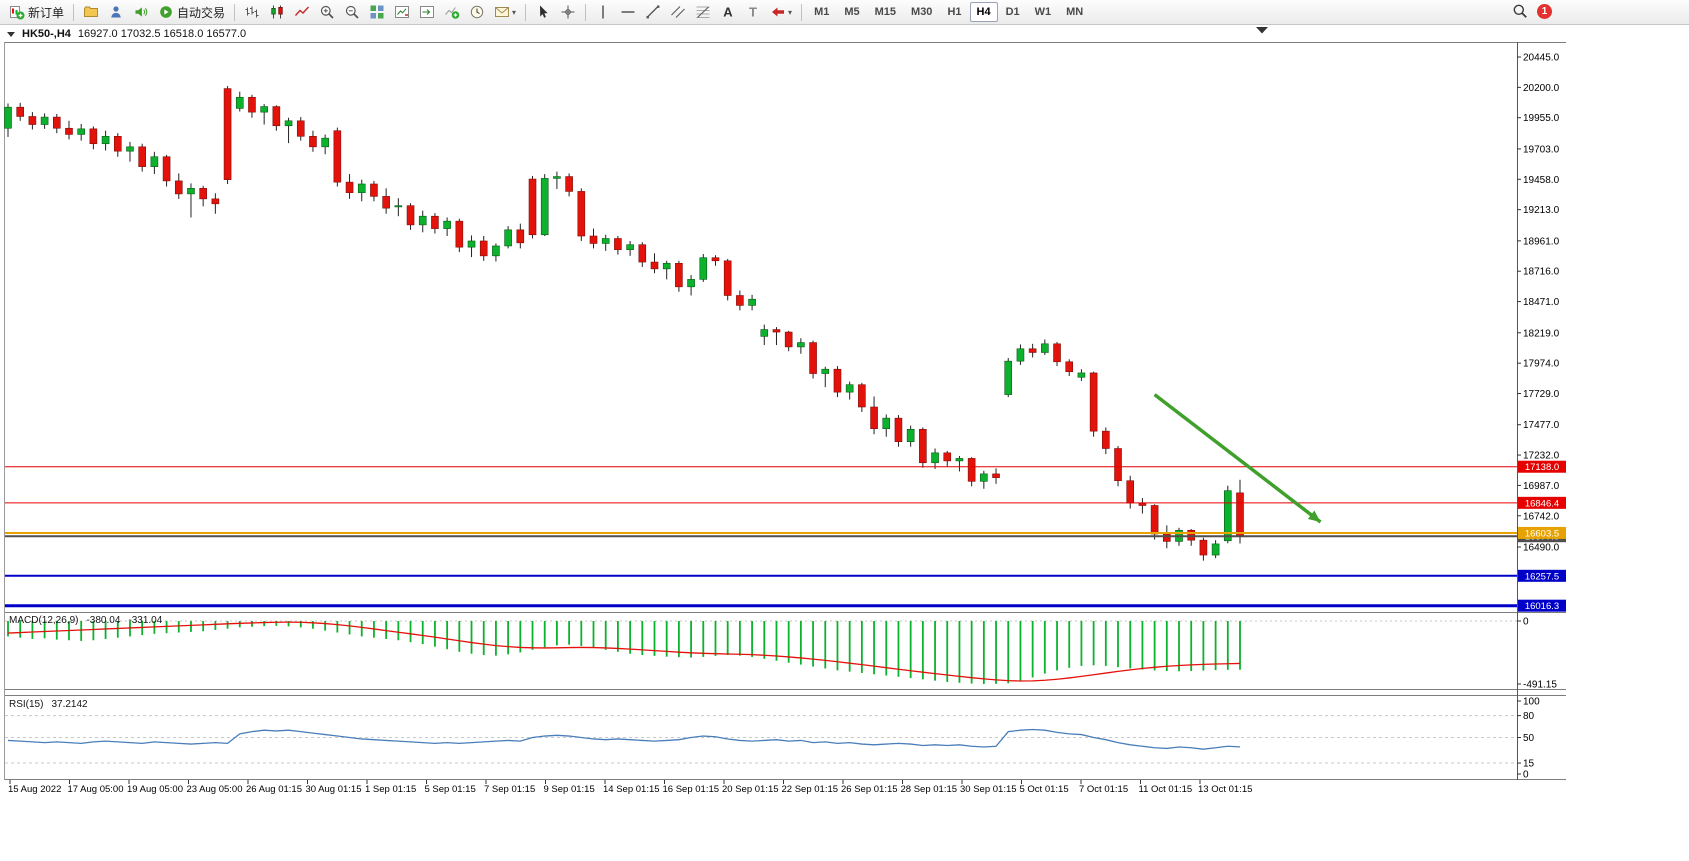 Image resolution: width=1689 pixels, height=861 pixels. I want to click on zoom-out-button, so click(352, 12).